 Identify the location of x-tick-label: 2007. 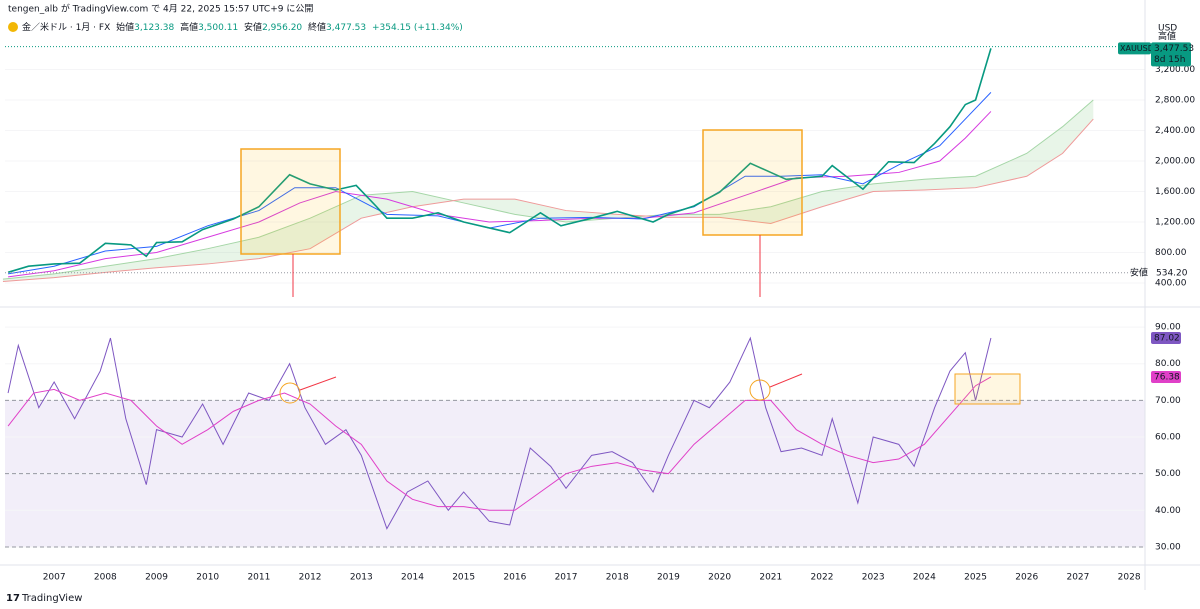
(54, 578).